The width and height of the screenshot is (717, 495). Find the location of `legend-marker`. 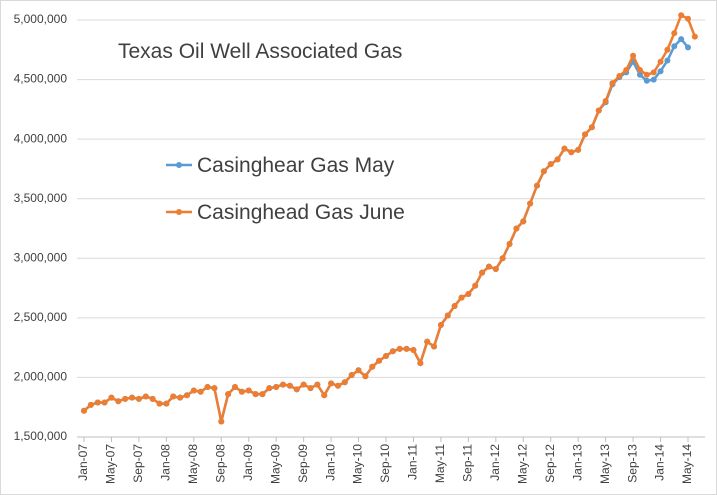

legend-marker is located at coordinates (179, 212).